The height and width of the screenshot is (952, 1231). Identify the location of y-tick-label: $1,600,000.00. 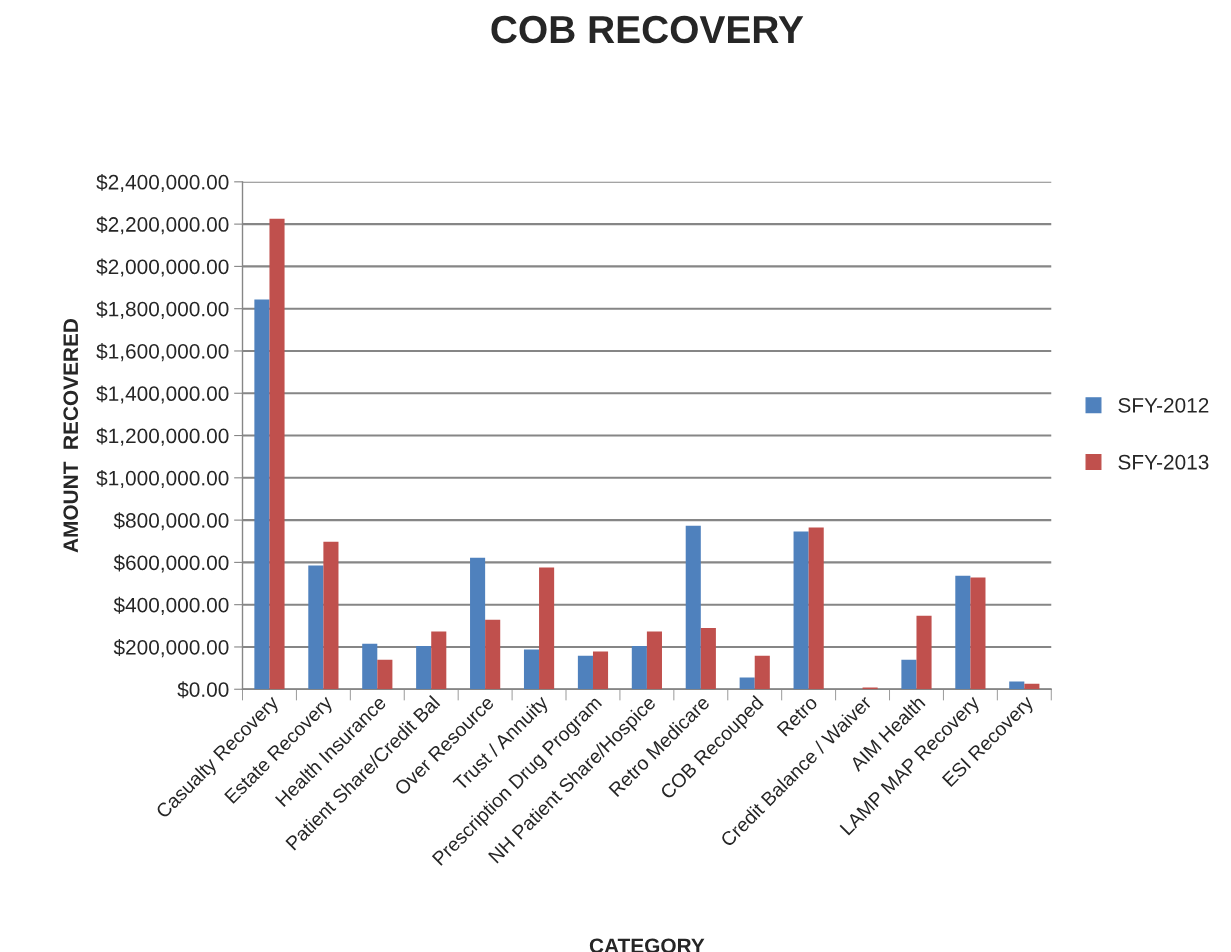
(162, 352).